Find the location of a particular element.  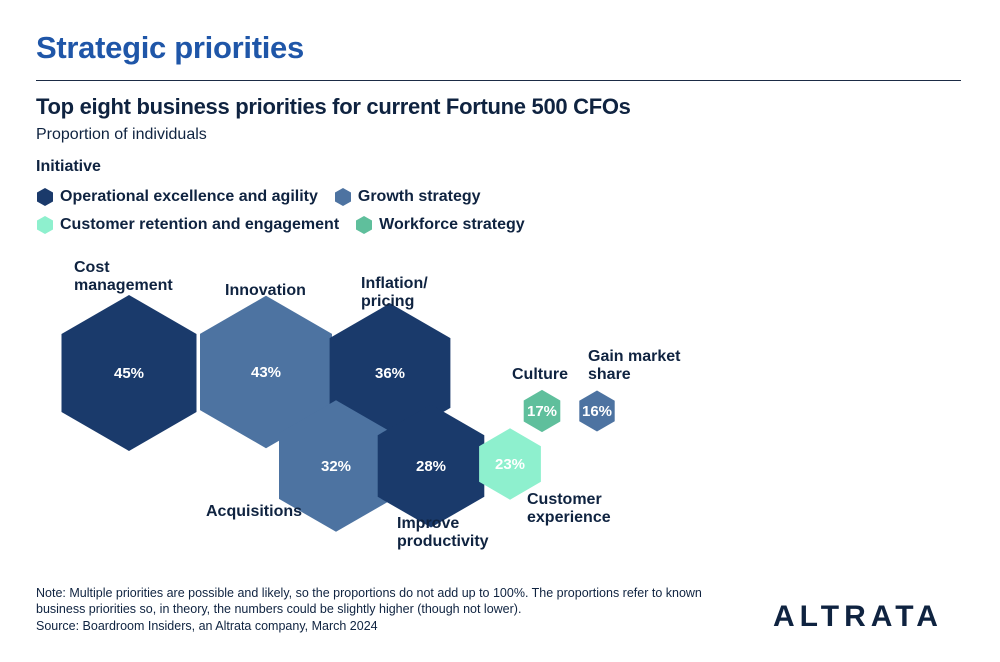

category-label: share is located at coordinates (609, 374).